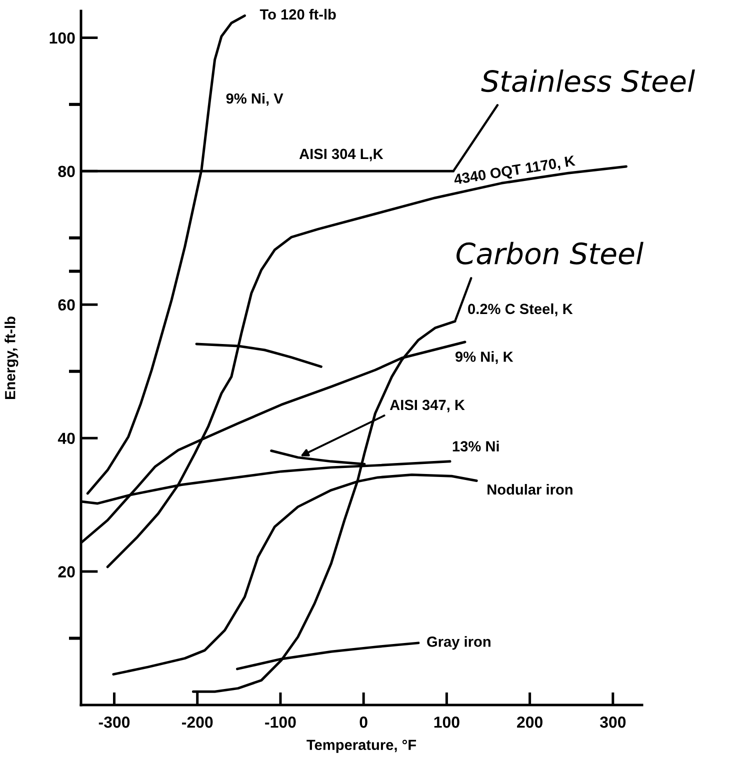  I want to click on x-tick-label: 100, so click(447, 722).